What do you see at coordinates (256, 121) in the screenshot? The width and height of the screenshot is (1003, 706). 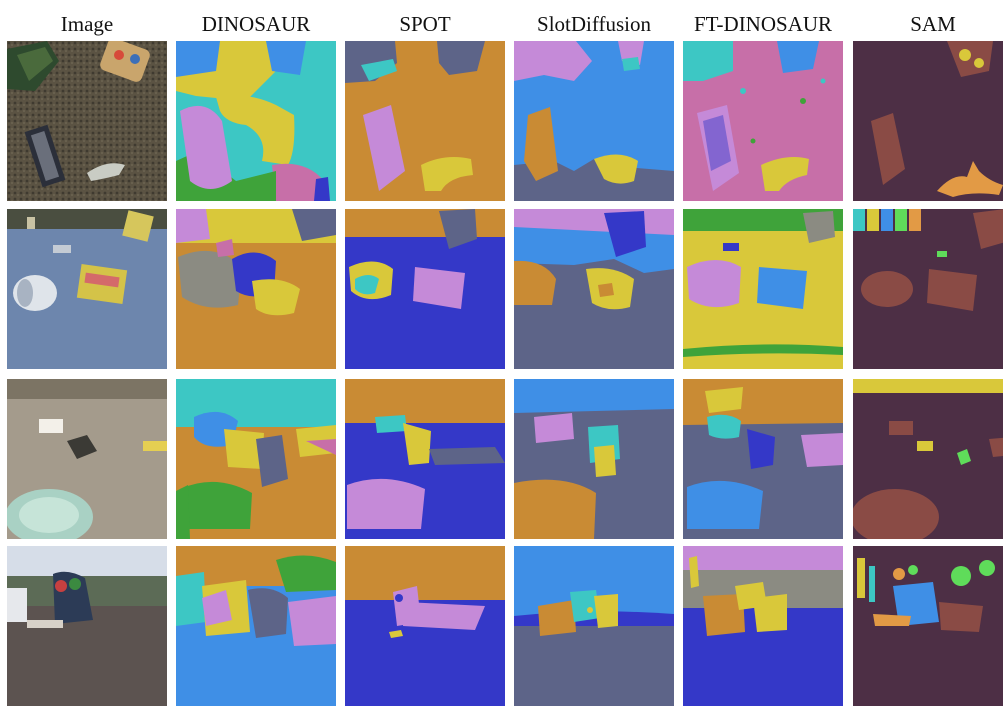 I see `row1-dinosaur-mask` at bounding box center [256, 121].